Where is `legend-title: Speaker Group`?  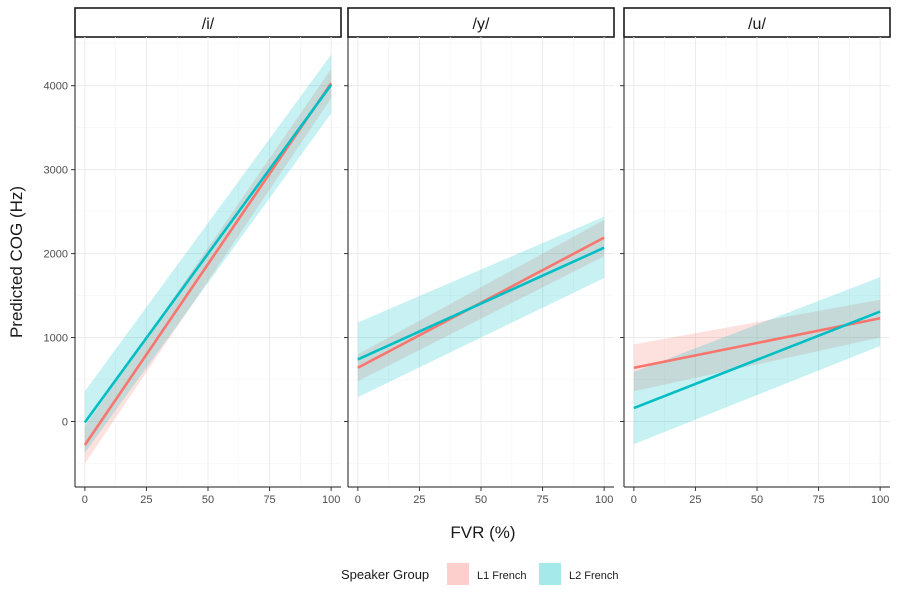
legend-title: Speaker Group is located at coordinates (385, 574).